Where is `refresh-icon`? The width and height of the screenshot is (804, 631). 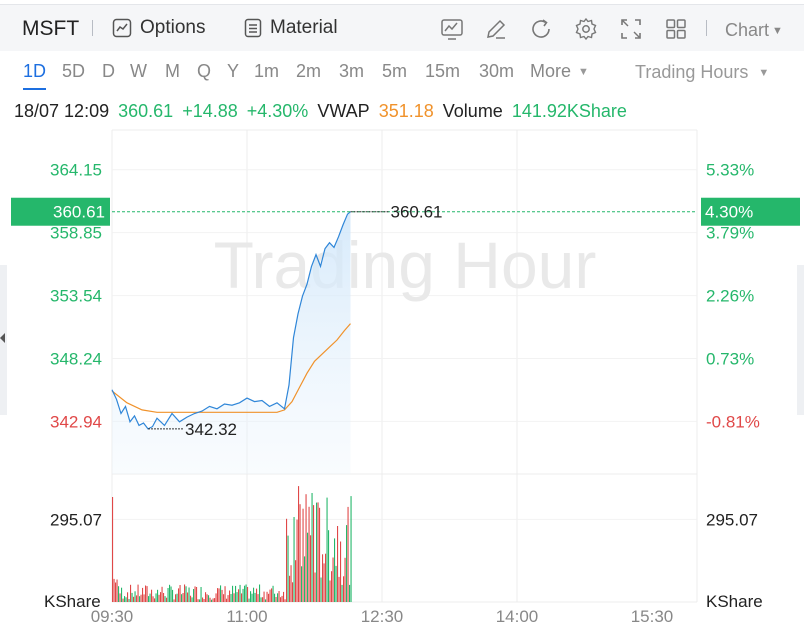
refresh-icon is located at coordinates (541, 29).